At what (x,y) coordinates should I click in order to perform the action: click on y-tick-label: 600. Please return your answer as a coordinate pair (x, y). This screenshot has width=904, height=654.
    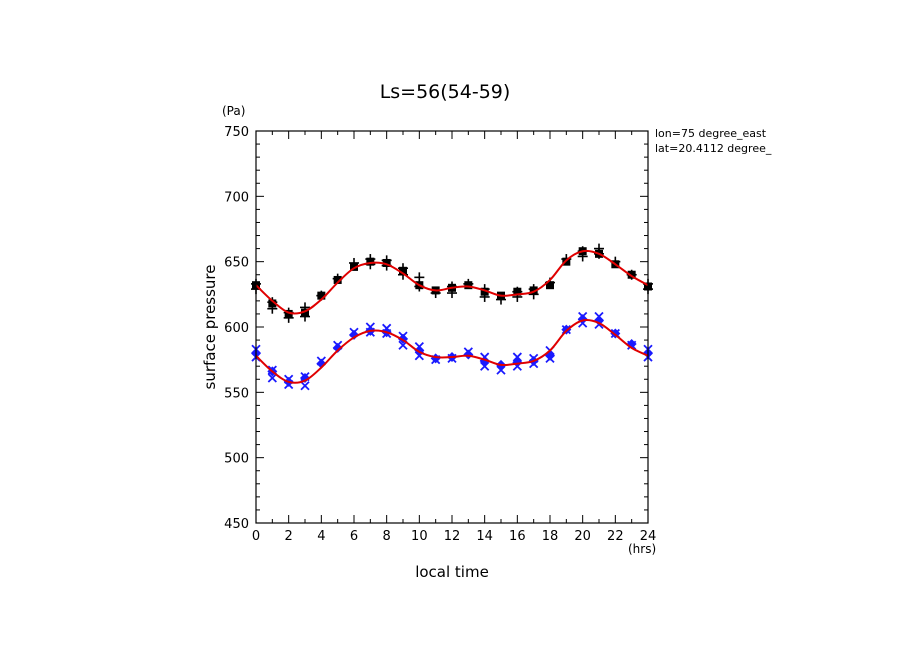
    Looking at the image, I should click on (236, 328).